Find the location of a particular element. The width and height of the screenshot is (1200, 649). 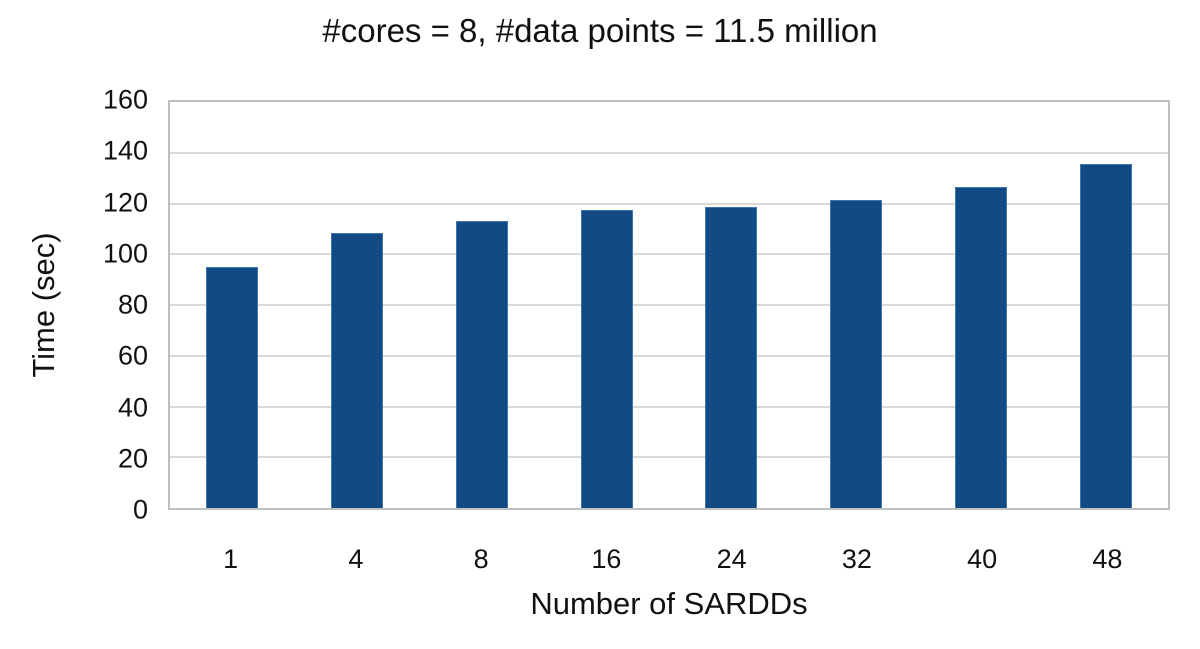

x-tick-label: 16 is located at coordinates (606, 559).